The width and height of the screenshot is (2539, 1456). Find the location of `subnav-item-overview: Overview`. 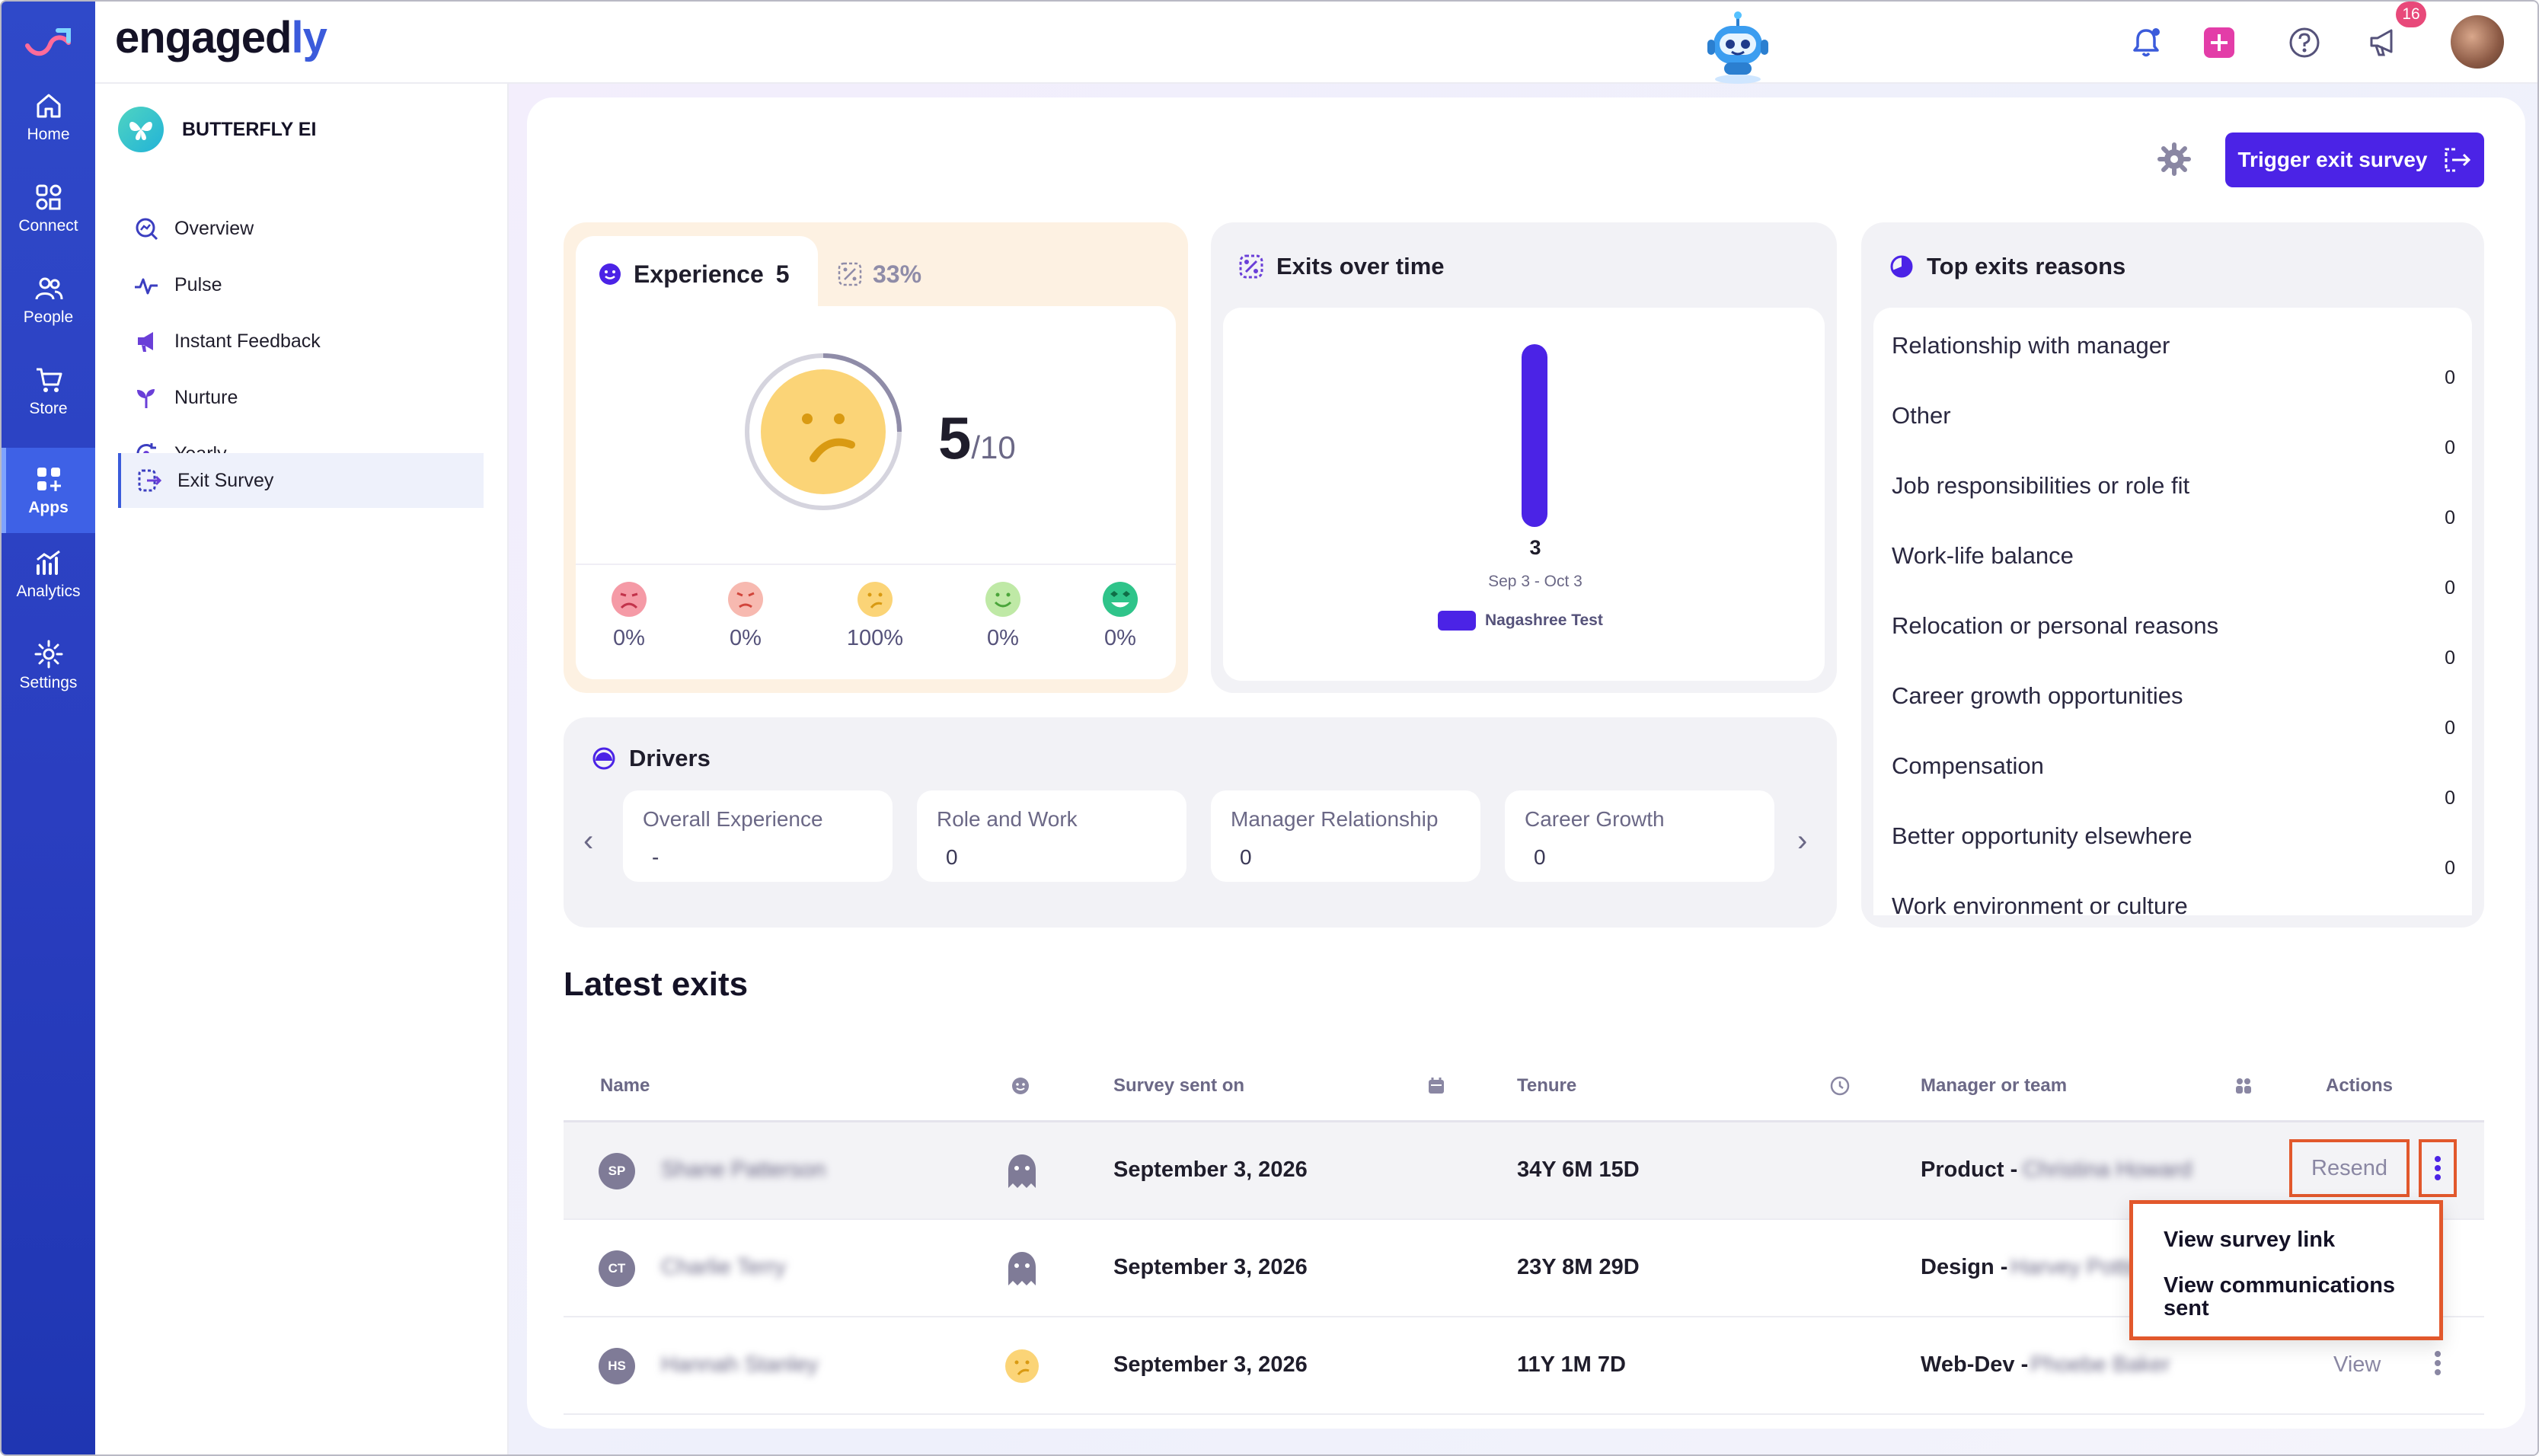

subnav-item-overview: Overview is located at coordinates (301, 228).